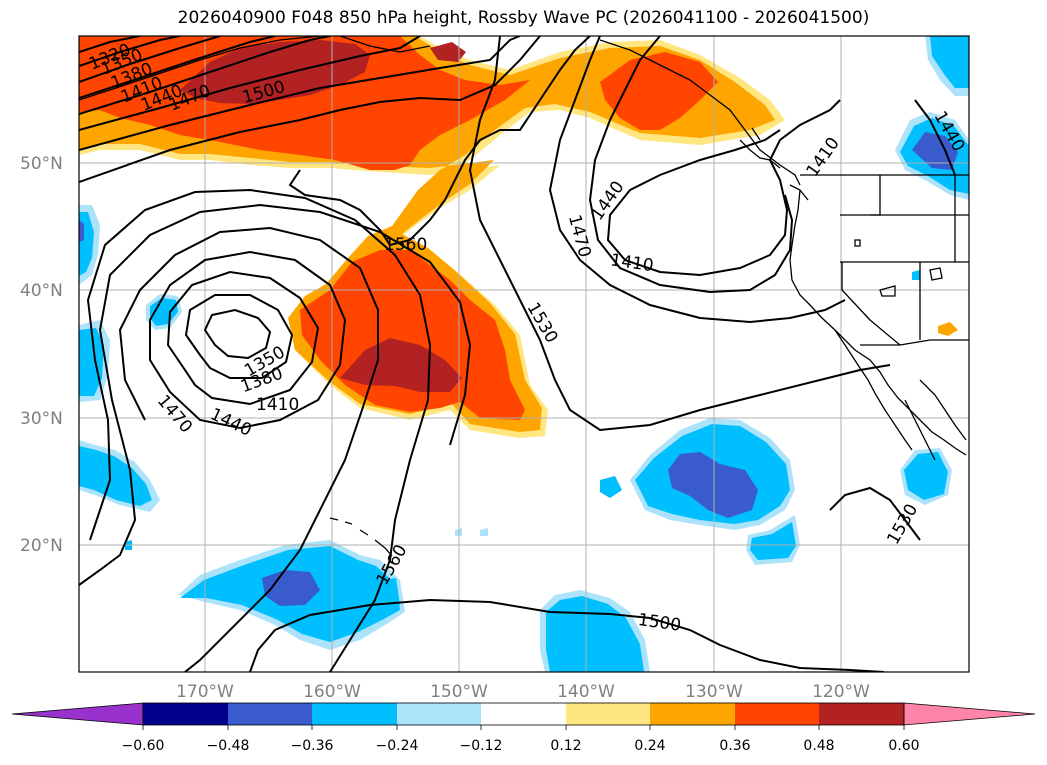 The height and width of the screenshot is (765, 1047). What do you see at coordinates (205, 692) in the screenshot?
I see `lon-label-170w: 170°W` at bounding box center [205, 692].